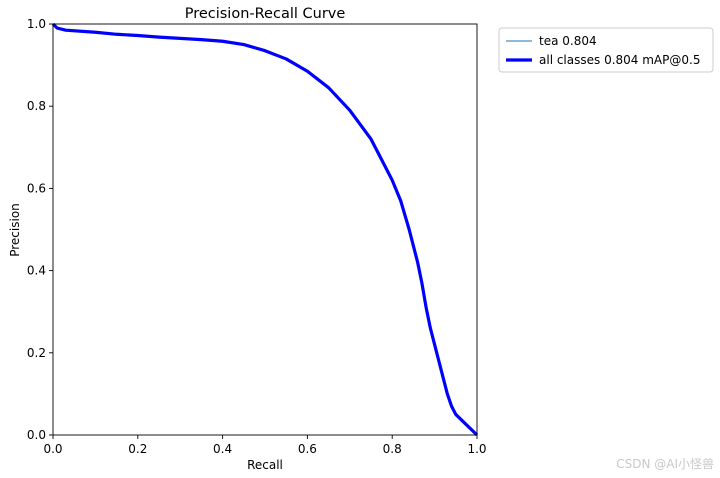 This screenshot has width=720, height=478. I want to click on legend: tea 0.804 all classes 0.804 mAP@0.5, so click(606, 50).